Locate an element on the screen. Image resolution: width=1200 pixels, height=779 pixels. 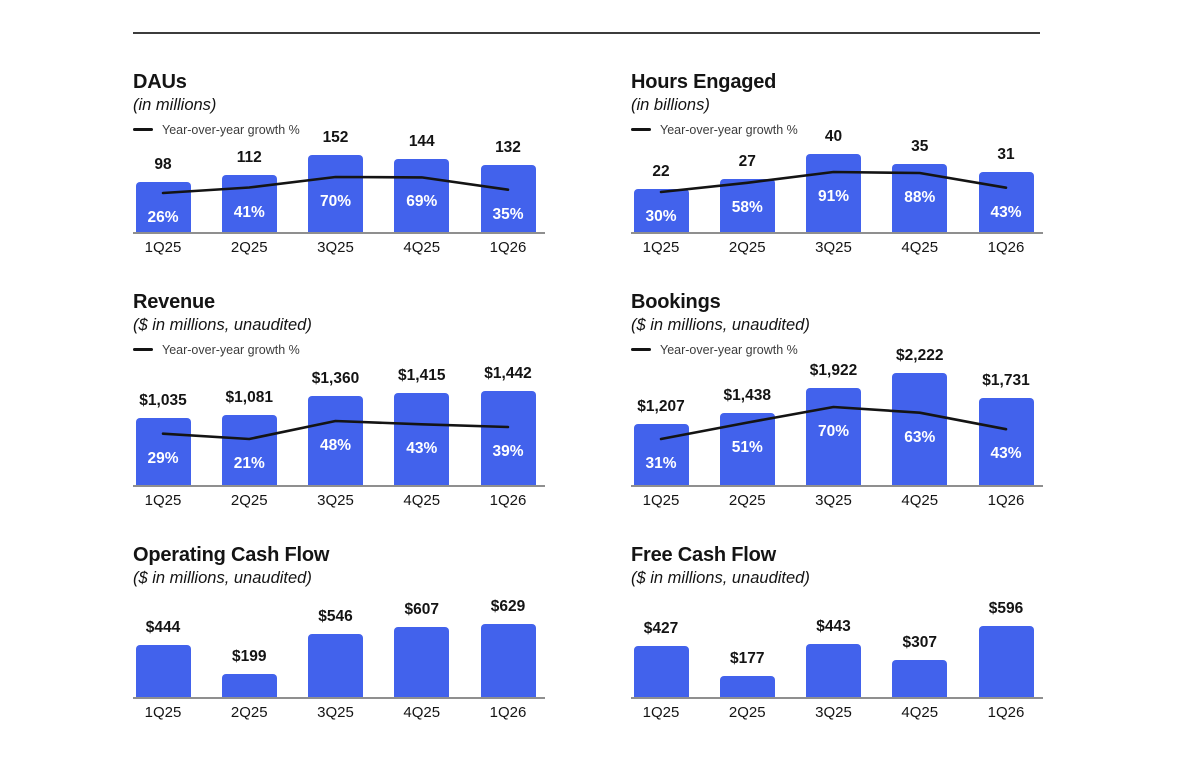
chart-title: Hours Engaged is located at coordinates (704, 82).